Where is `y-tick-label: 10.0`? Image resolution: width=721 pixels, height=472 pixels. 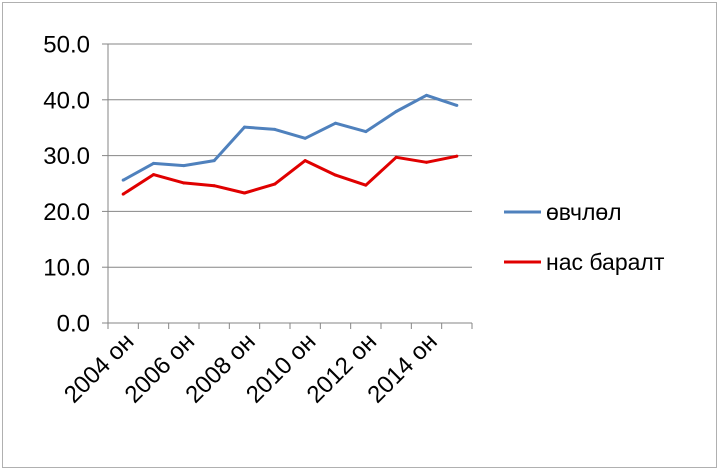
y-tick-label: 10.0 is located at coordinates (66, 268).